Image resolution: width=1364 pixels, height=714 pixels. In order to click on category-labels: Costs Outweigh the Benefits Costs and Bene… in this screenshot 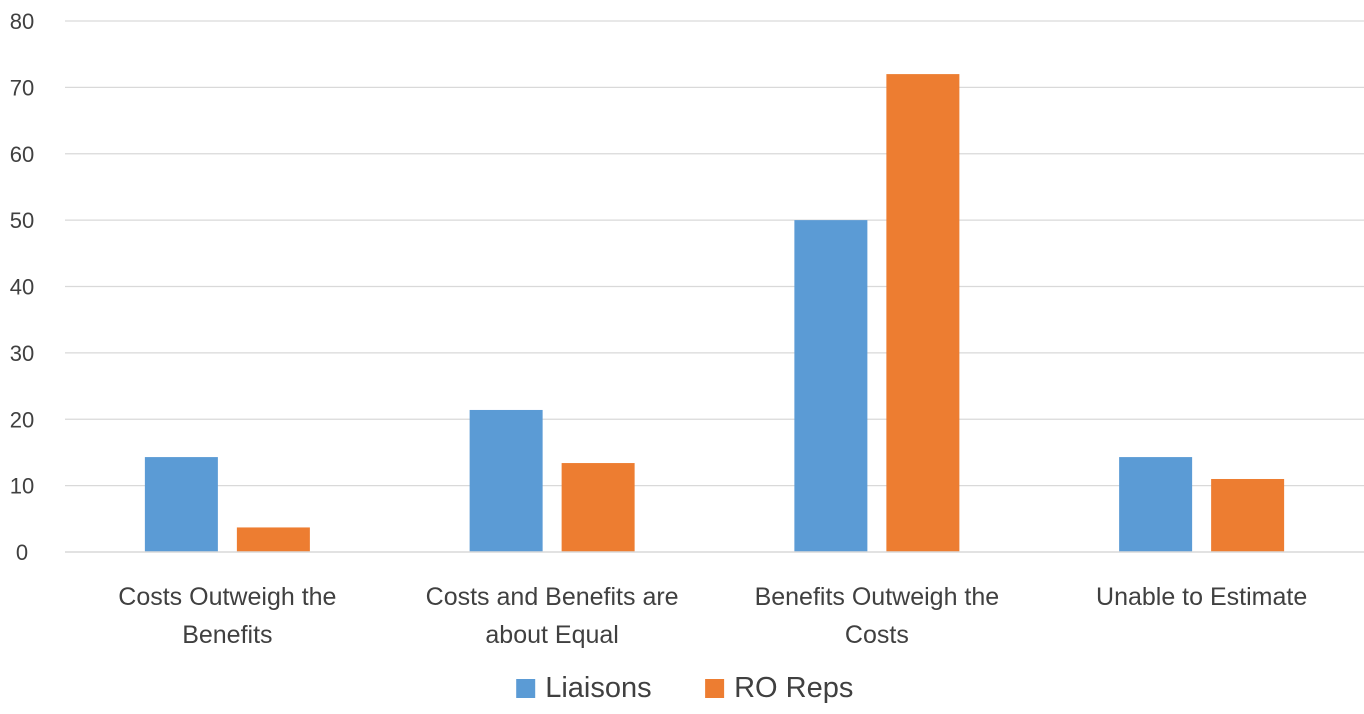, I will do `click(712, 616)`.